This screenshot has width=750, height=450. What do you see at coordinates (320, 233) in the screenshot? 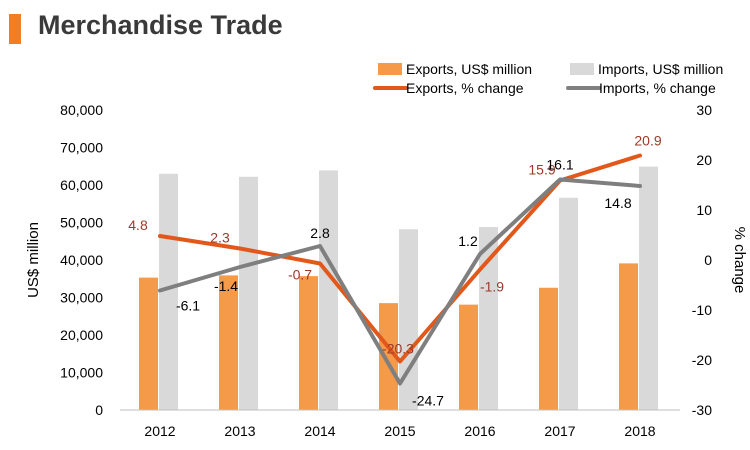
I see `imports-change-label: 2.8` at bounding box center [320, 233].